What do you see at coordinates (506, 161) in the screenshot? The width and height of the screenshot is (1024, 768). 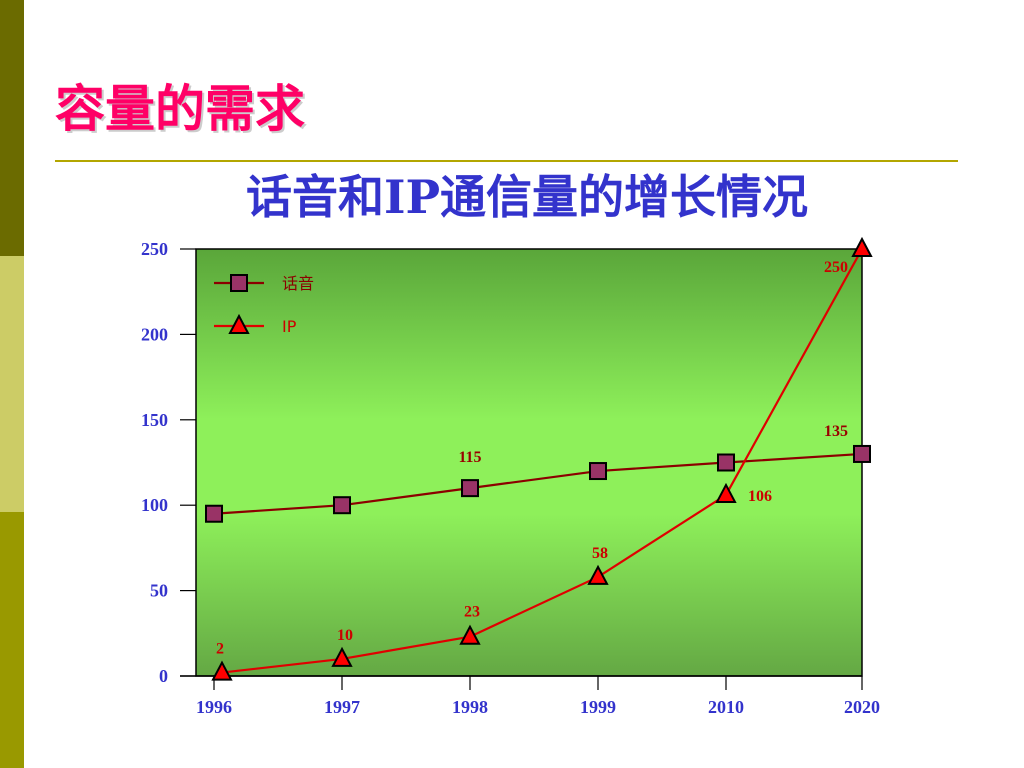 I see `title-divider` at bounding box center [506, 161].